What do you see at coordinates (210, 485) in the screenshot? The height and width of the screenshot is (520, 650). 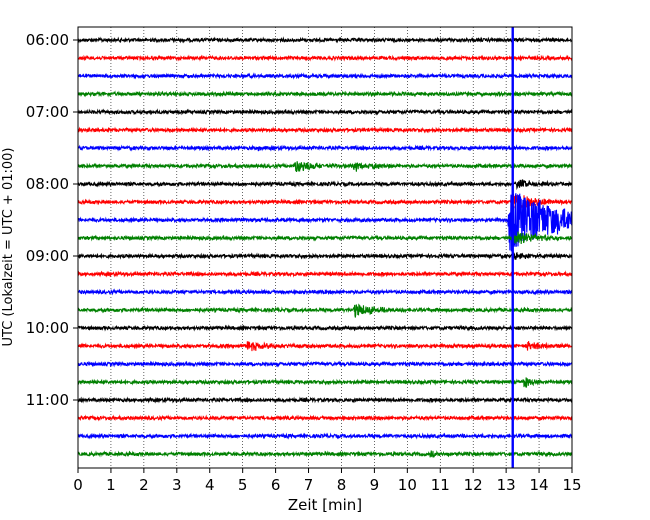 I see `x-tick-label: 4` at bounding box center [210, 485].